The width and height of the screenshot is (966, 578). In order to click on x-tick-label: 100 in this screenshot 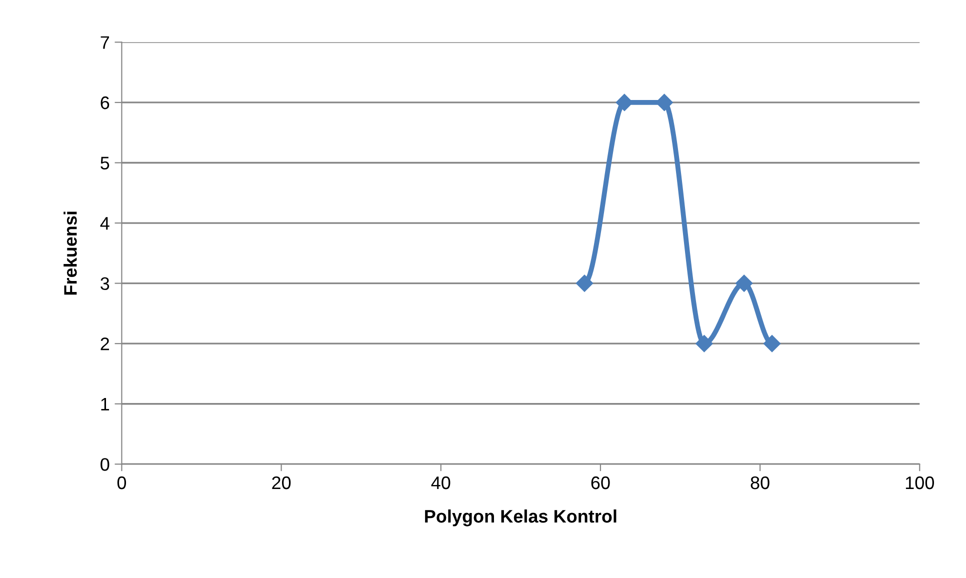, I will do `click(920, 483)`.